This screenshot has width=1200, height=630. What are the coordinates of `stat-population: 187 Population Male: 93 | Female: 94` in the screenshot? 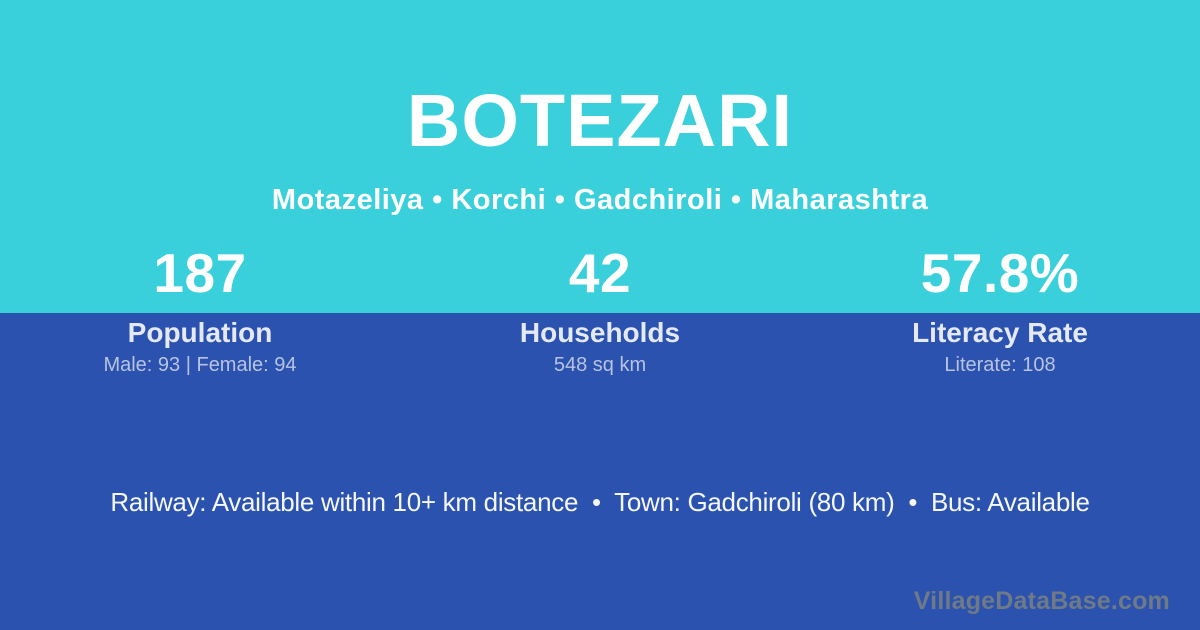 It's located at (200, 311).